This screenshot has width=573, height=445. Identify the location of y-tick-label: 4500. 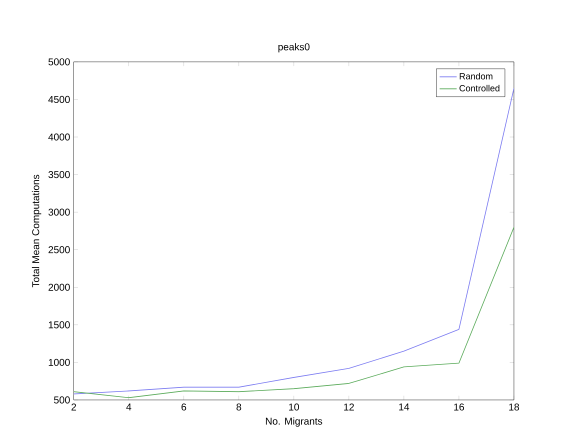
(59, 99).